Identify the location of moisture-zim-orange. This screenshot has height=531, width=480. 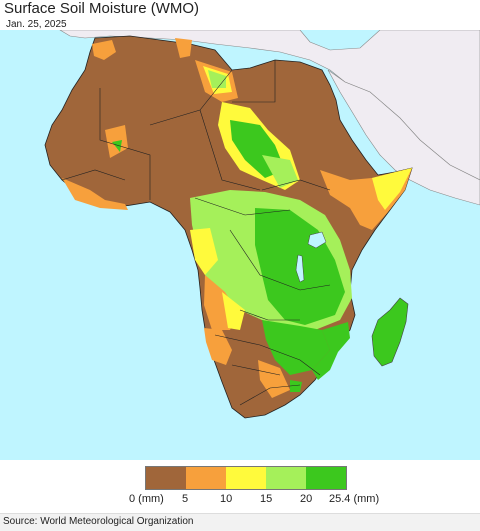
(274, 379).